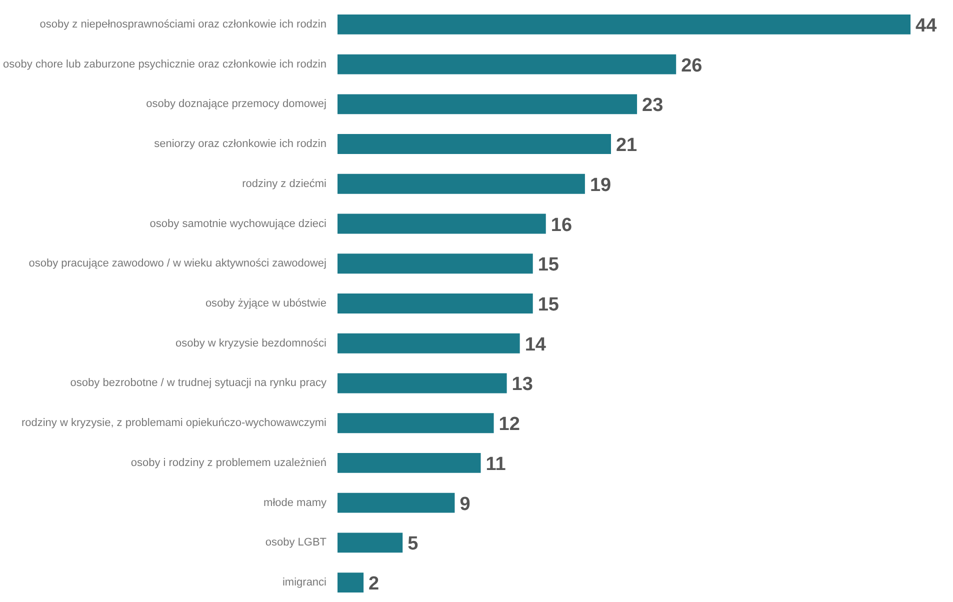 This screenshot has height=602, width=953. I want to click on y-tick-label: osoby samotnie wychowujące dzieci, so click(238, 224).